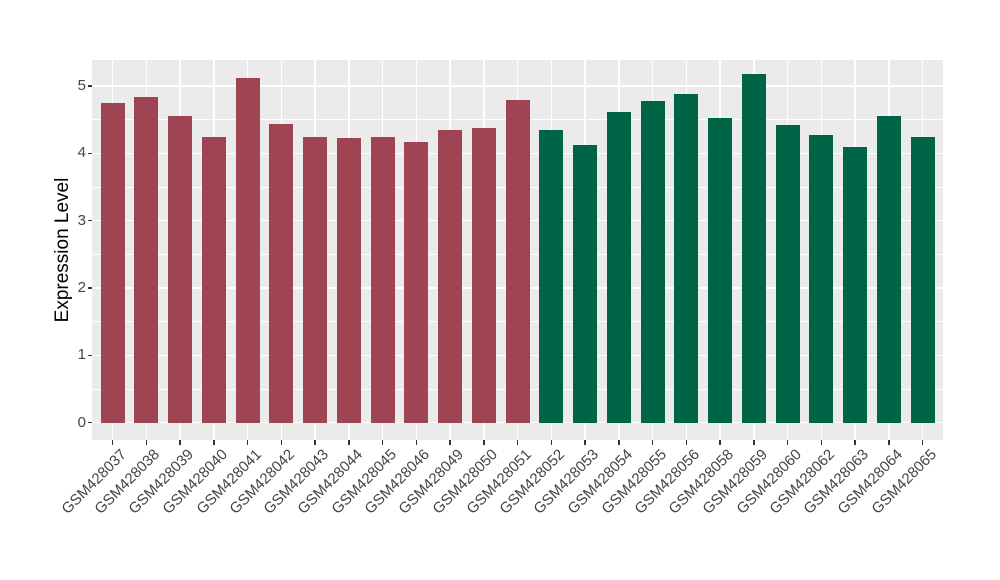 The width and height of the screenshot is (1000, 580). Describe the element at coordinates (81, 153) in the screenshot. I see `y-tick-label: 4` at that location.